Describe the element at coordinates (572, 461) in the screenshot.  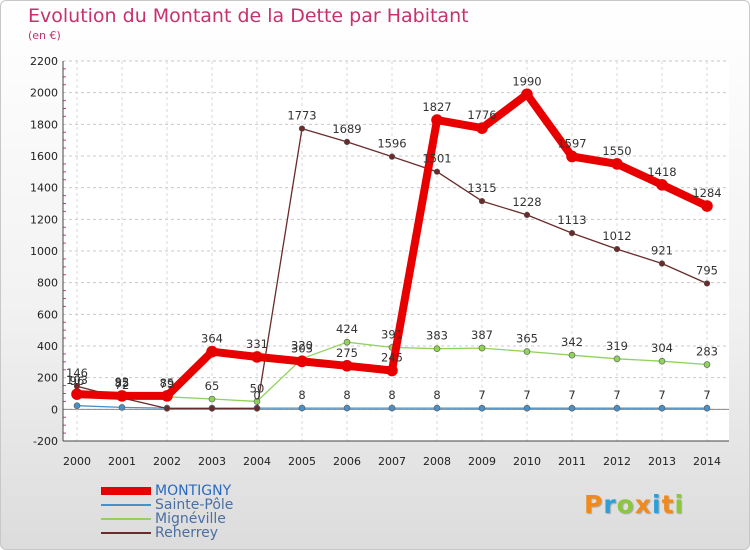
I see `x-tick-label: 2011` at that location.